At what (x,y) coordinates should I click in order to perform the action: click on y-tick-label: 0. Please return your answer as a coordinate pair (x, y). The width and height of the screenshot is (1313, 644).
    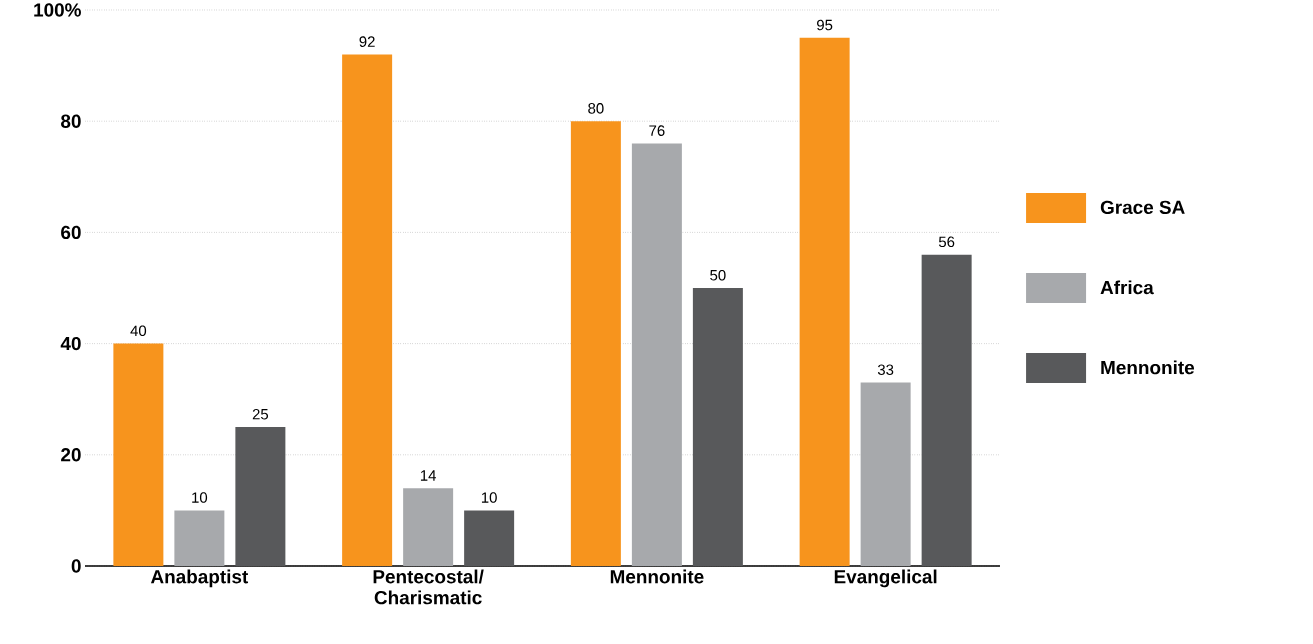
    Looking at the image, I should click on (76, 566).